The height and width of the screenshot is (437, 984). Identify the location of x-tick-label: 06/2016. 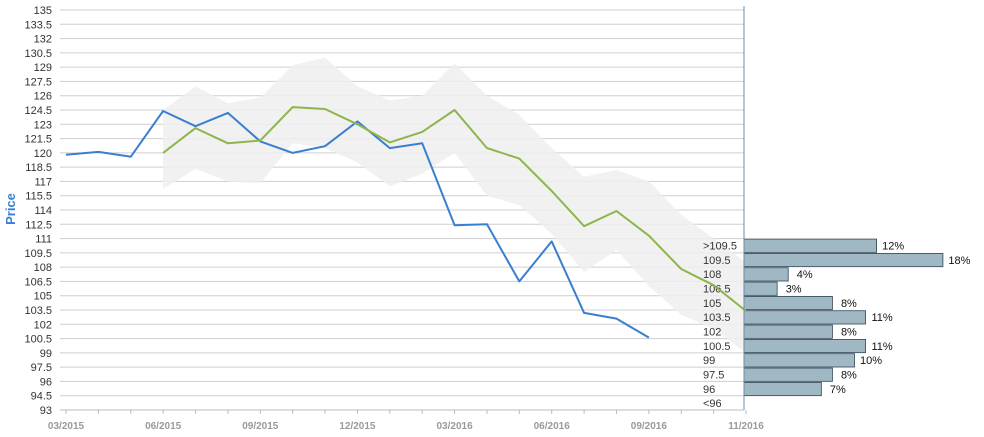
(552, 426).